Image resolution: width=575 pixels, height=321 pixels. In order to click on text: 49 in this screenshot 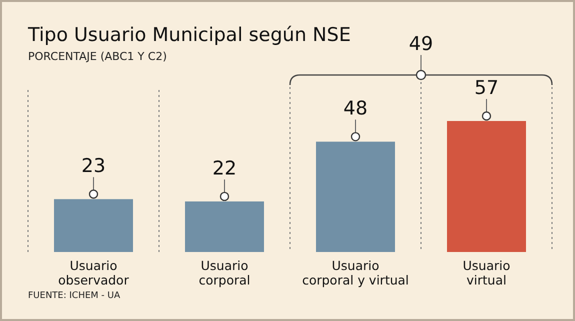, I will do `click(421, 44)`.